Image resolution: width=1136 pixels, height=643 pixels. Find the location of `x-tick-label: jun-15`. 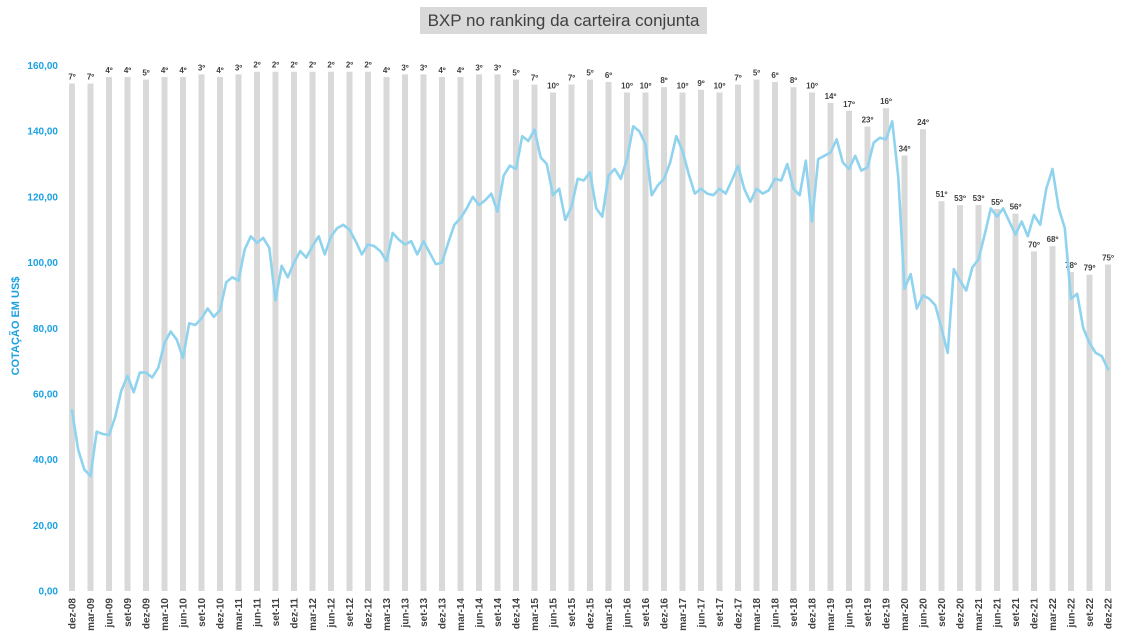

x-tick-label: jun-15 is located at coordinates (554, 613).